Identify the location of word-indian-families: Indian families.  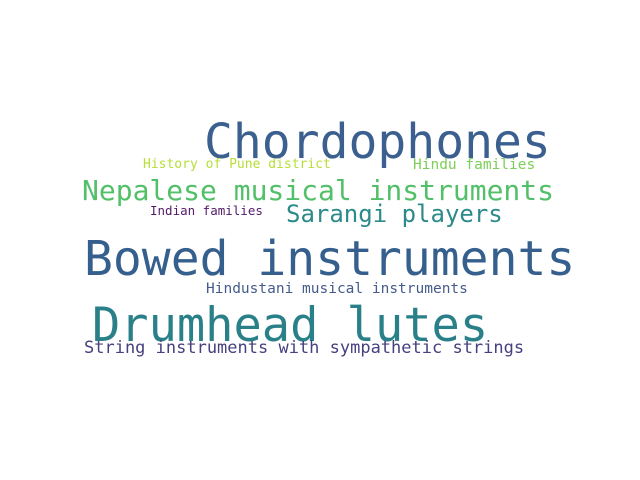
(206, 210).